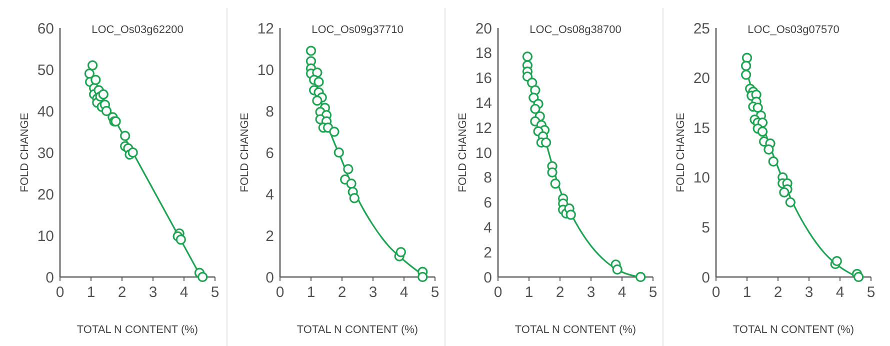 Image resolution: width=890 pixels, height=346 pixels. I want to click on y-tick-label: 18, so click(483, 53).